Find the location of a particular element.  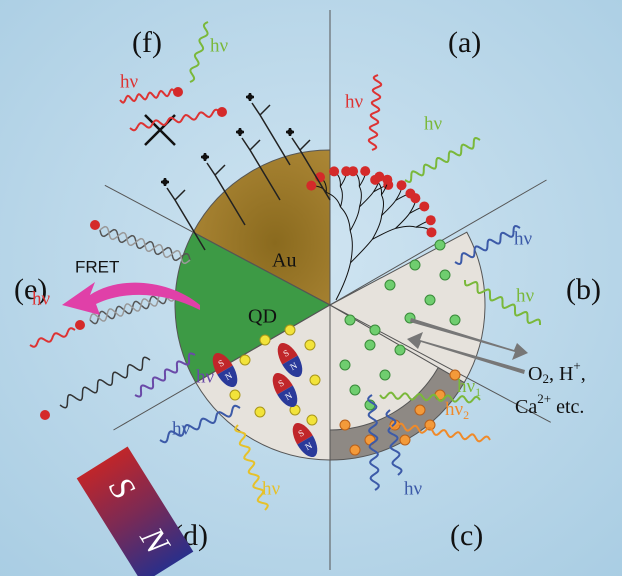

fret-label: FRET is located at coordinates (97, 266).